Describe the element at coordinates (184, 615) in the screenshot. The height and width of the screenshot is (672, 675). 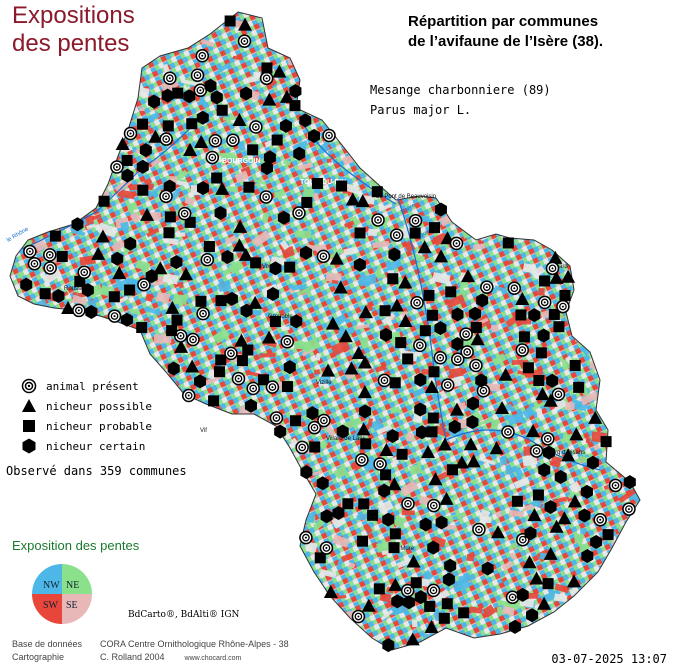
I see `data-credit: BdCarto®, BdAlti® IGN` at that location.